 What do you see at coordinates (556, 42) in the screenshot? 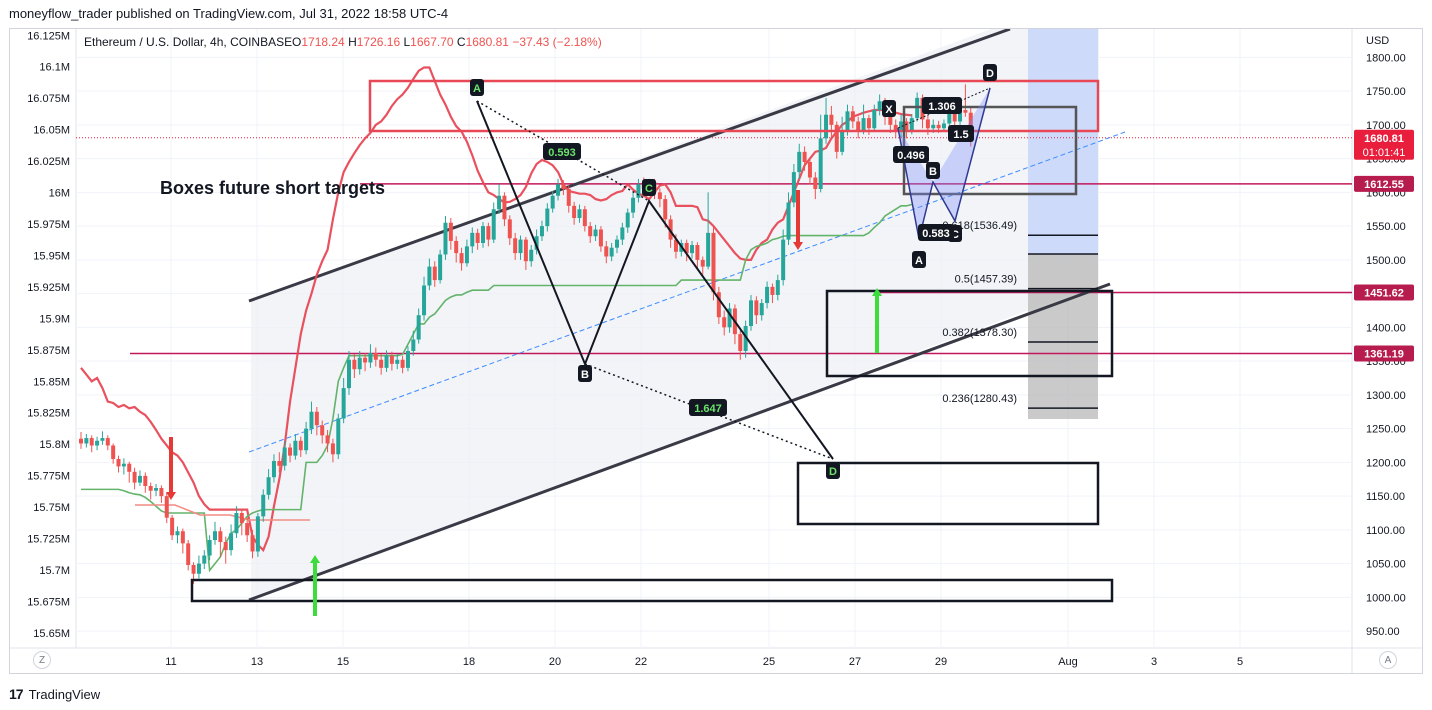
I see `change-value: −37.43 (−2.18%)` at bounding box center [556, 42].